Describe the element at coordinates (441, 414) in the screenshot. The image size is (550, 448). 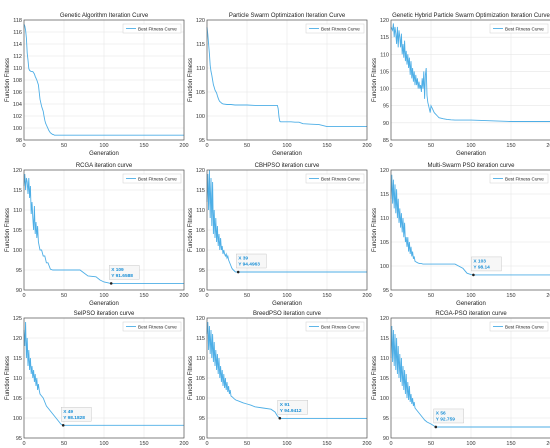
I see `datatip-x-text: X 56` at that location.